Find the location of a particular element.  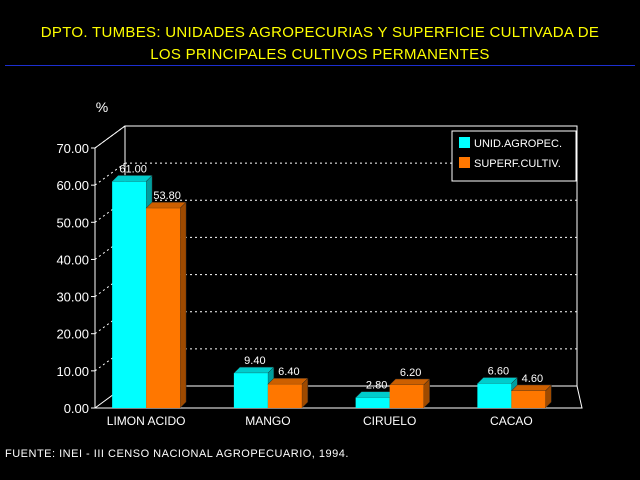

legend-label: SUPERF.CULTIV. is located at coordinates (517, 164).